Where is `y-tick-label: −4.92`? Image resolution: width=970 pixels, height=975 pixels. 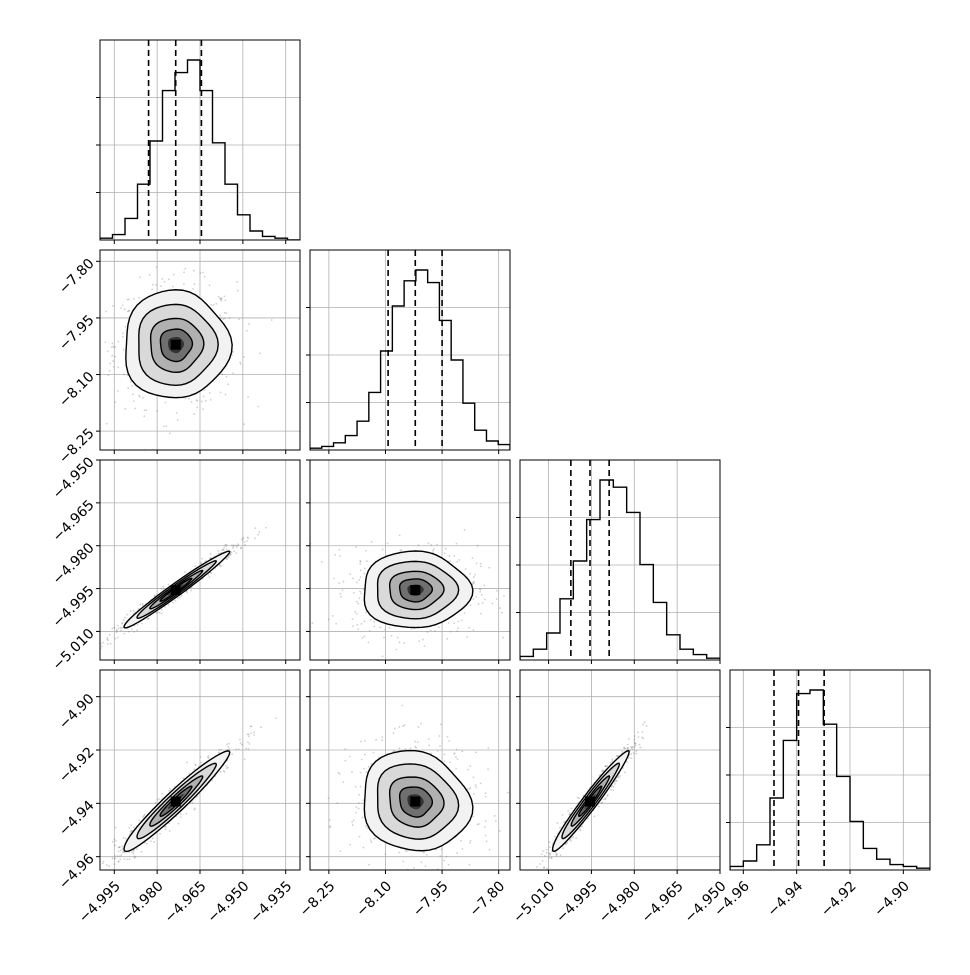 y-tick-label: −4.92 is located at coordinates (77, 765).